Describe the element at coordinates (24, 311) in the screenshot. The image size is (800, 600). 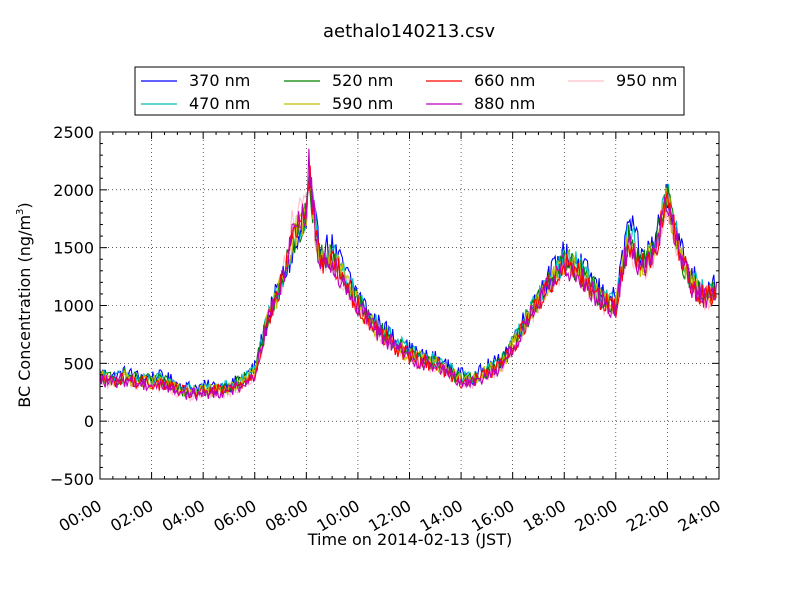
I see `y-axis-label-main: BC Concentration (ng/m` at that location.